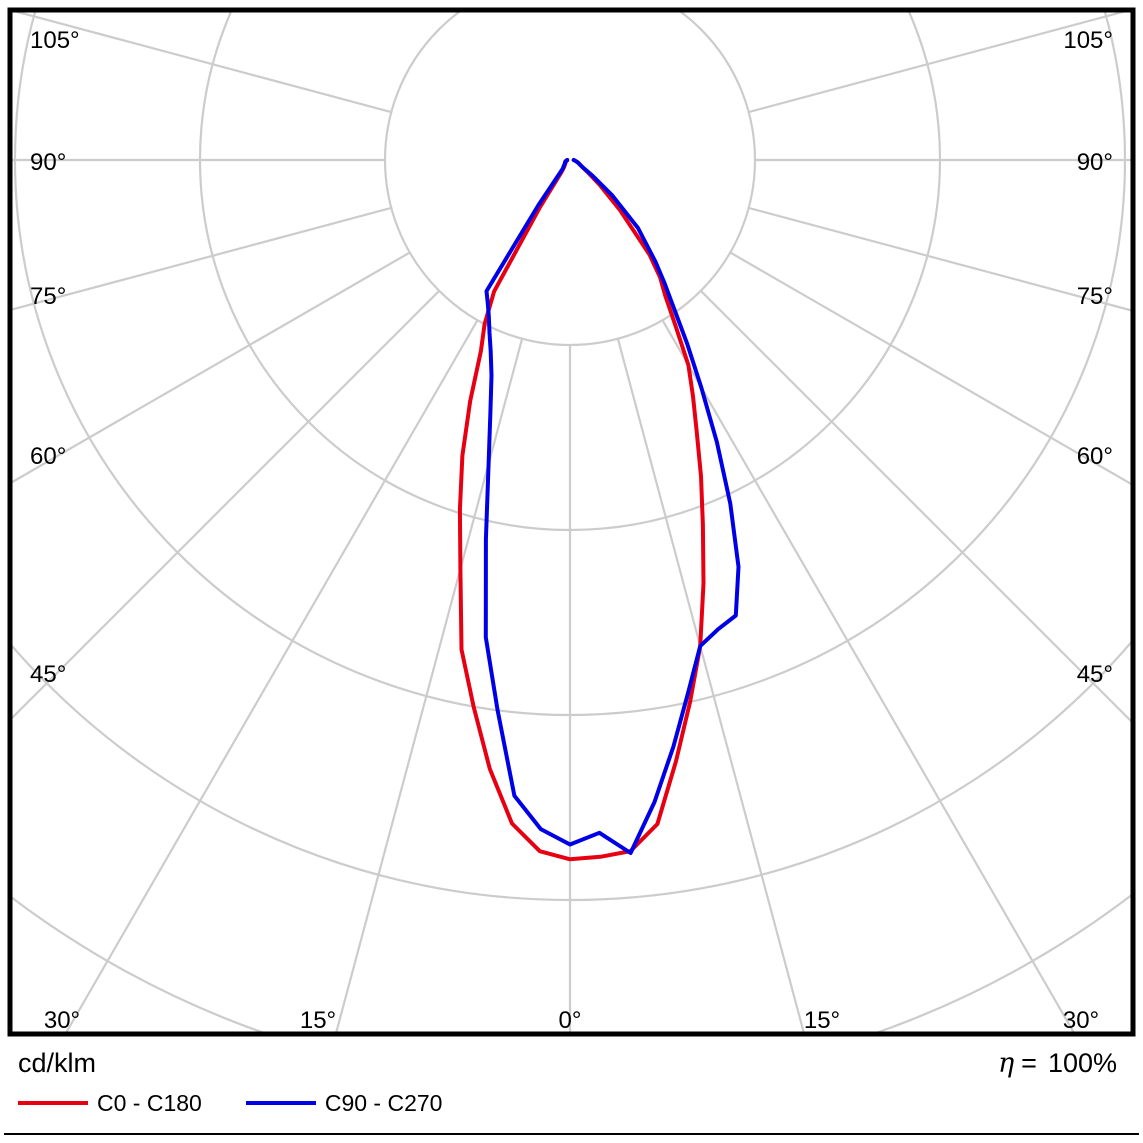  Describe the element at coordinates (57, 1063) in the screenshot. I see `units-label: cd/klm` at that location.